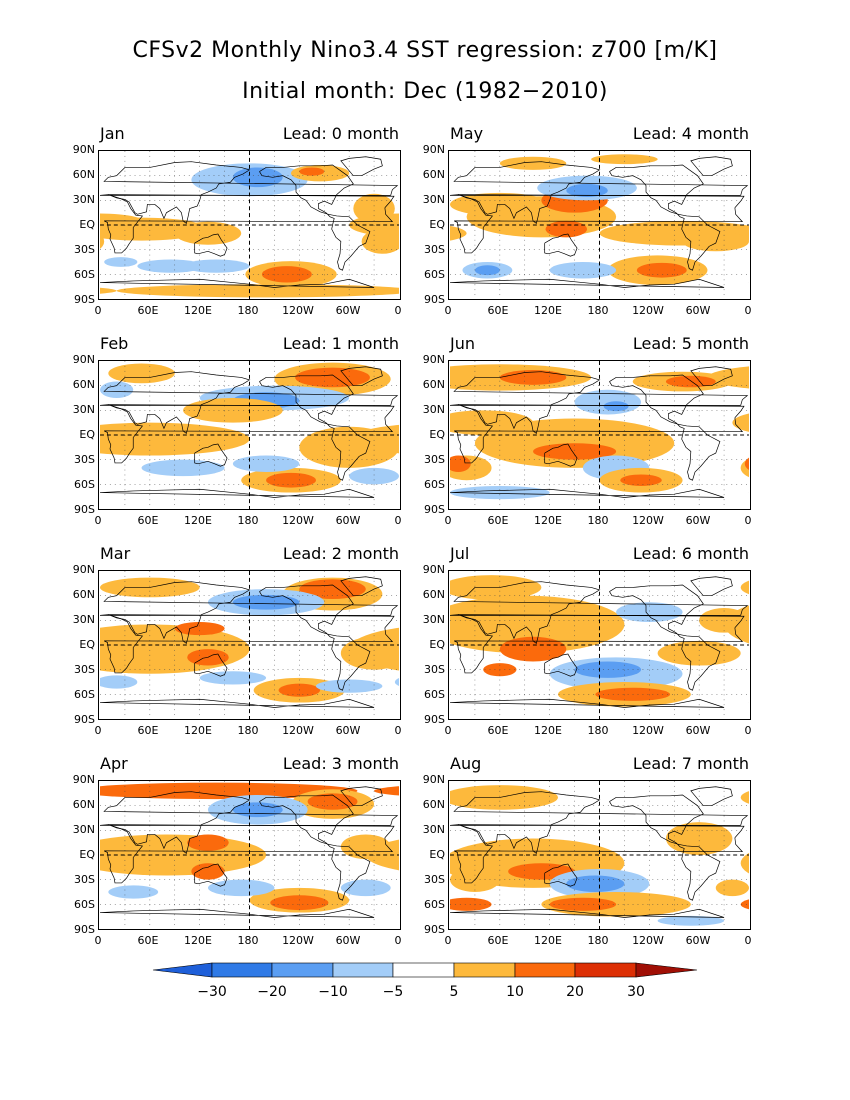 The width and height of the screenshot is (850, 1100). I want to click on latitude-tick-label: 90S, so click(84, 929).